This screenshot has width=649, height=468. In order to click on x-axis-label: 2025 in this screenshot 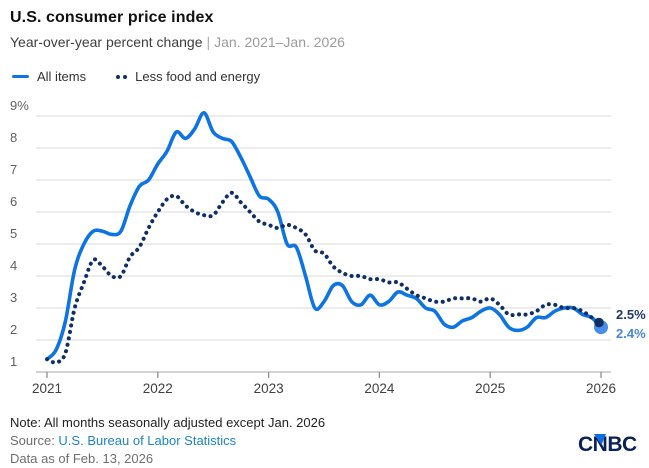, I will do `click(490, 388)`.